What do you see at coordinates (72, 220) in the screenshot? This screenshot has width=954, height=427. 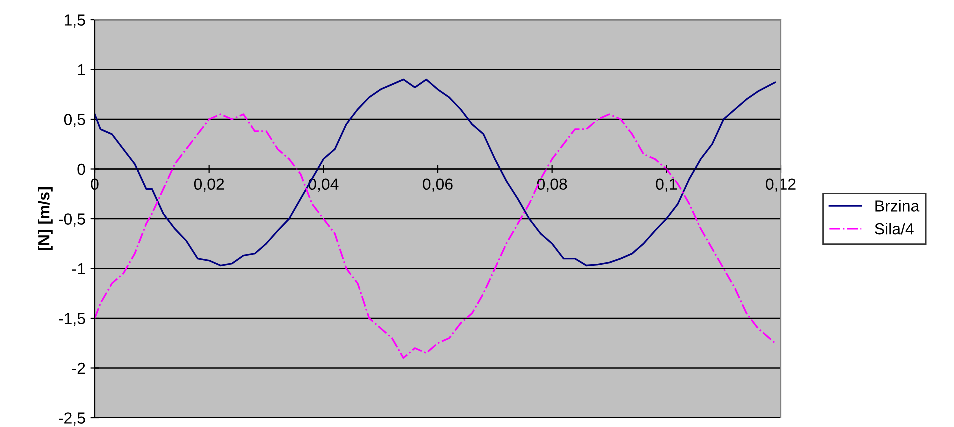 I see `y-tick-label: -0,5` at bounding box center [72, 220].